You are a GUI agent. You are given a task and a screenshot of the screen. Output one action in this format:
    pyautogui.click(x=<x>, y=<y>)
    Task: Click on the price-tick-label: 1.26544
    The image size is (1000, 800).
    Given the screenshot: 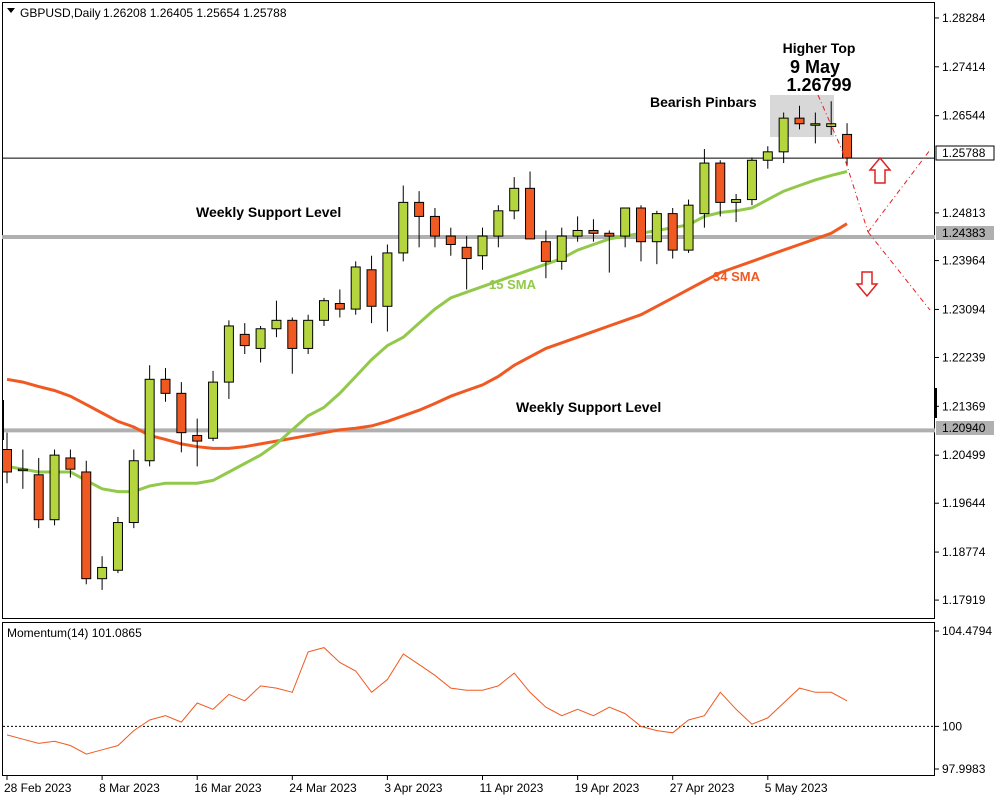 What is the action you would take?
    pyautogui.click(x=964, y=116)
    